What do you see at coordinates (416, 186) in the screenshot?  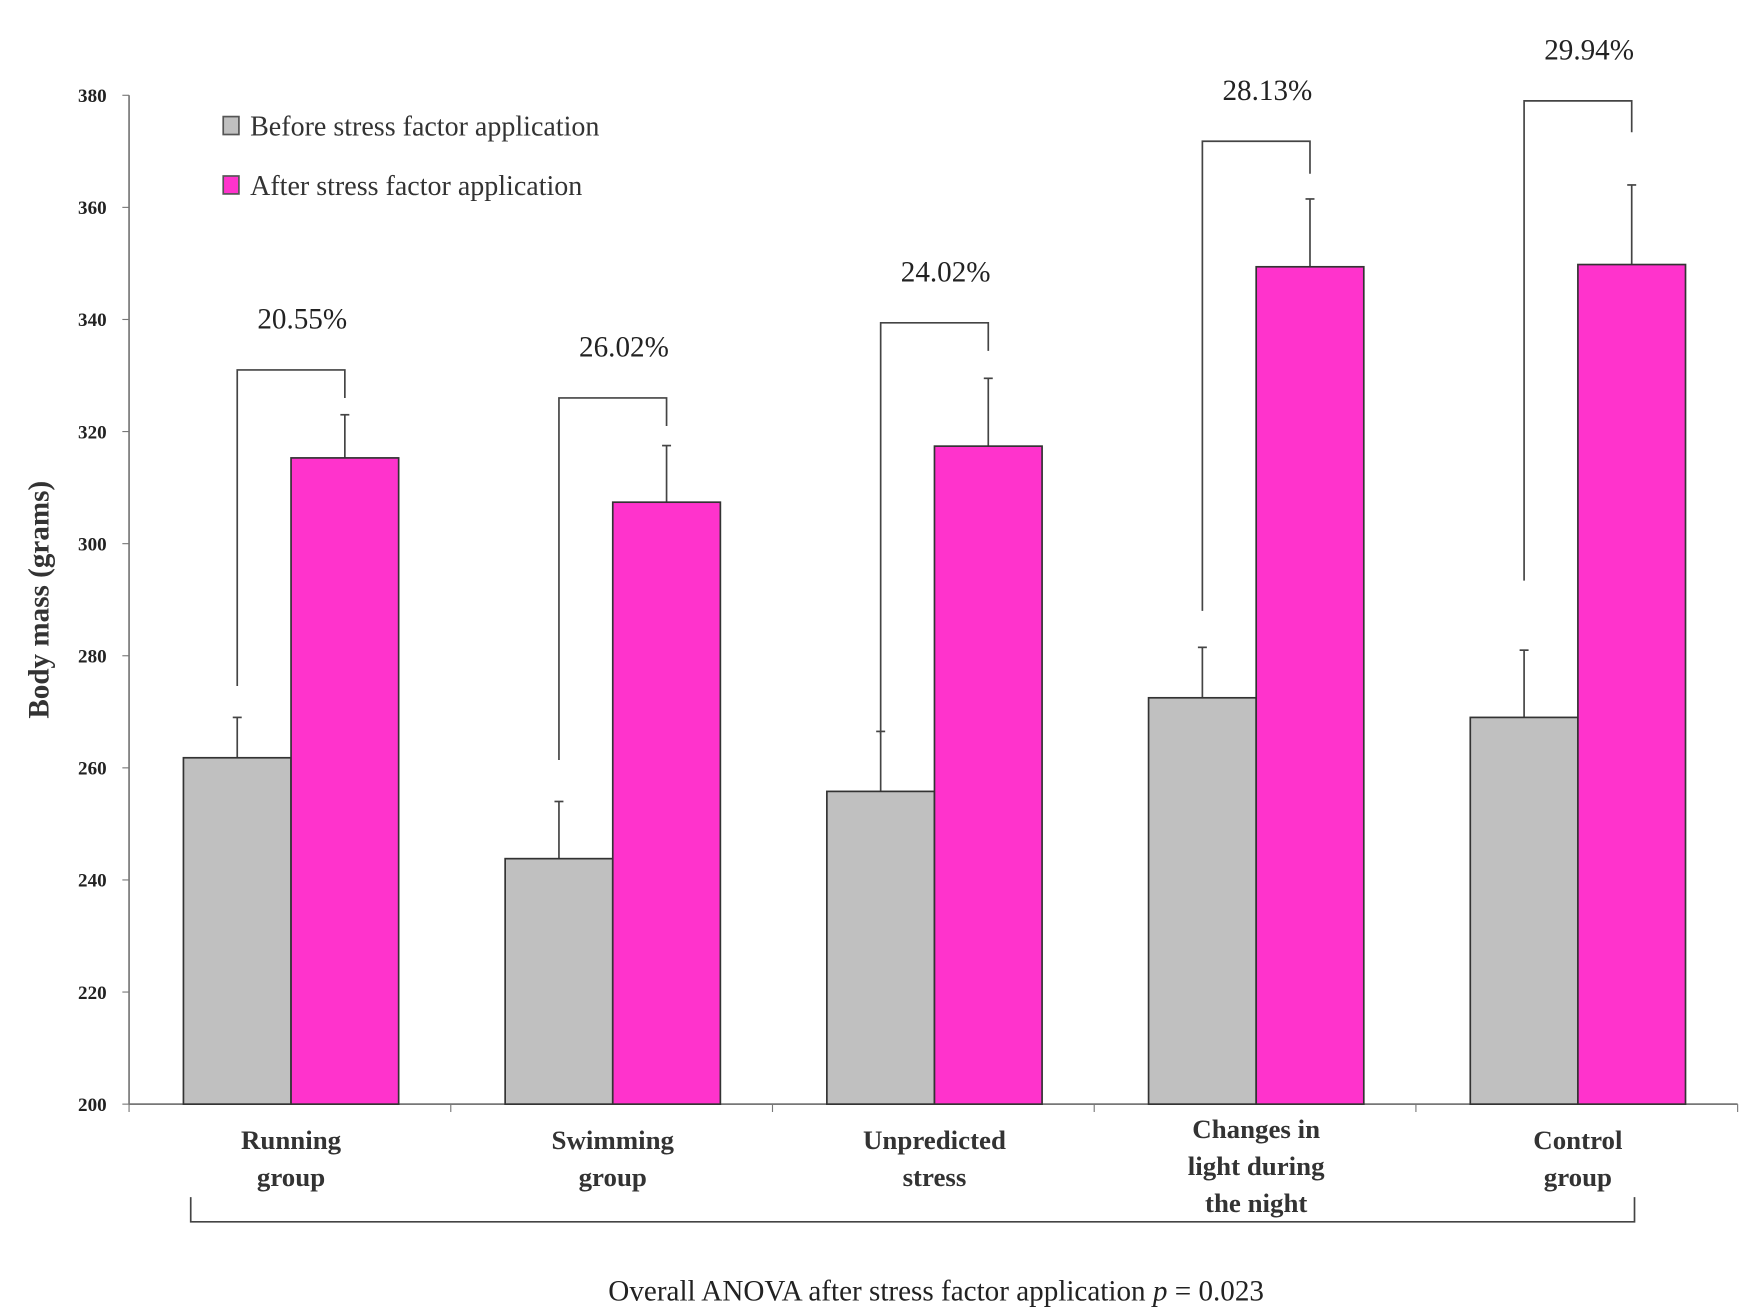 I see `legend-label-after: After stress factor application` at bounding box center [416, 186].